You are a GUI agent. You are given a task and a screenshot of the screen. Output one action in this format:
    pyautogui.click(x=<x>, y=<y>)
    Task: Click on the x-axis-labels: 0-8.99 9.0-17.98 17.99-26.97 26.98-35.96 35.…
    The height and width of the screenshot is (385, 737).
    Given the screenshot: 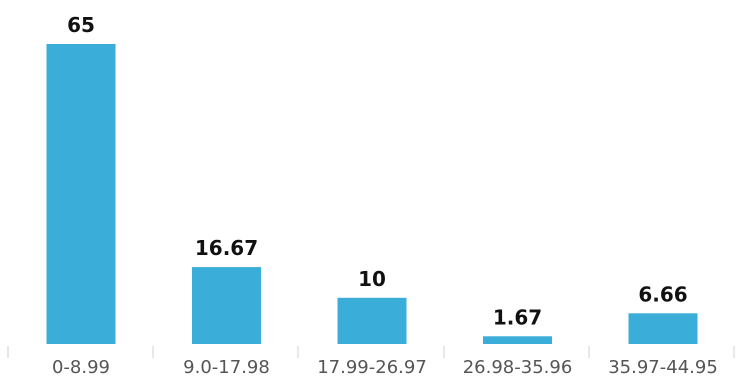 What is the action you would take?
    pyautogui.click(x=385, y=367)
    